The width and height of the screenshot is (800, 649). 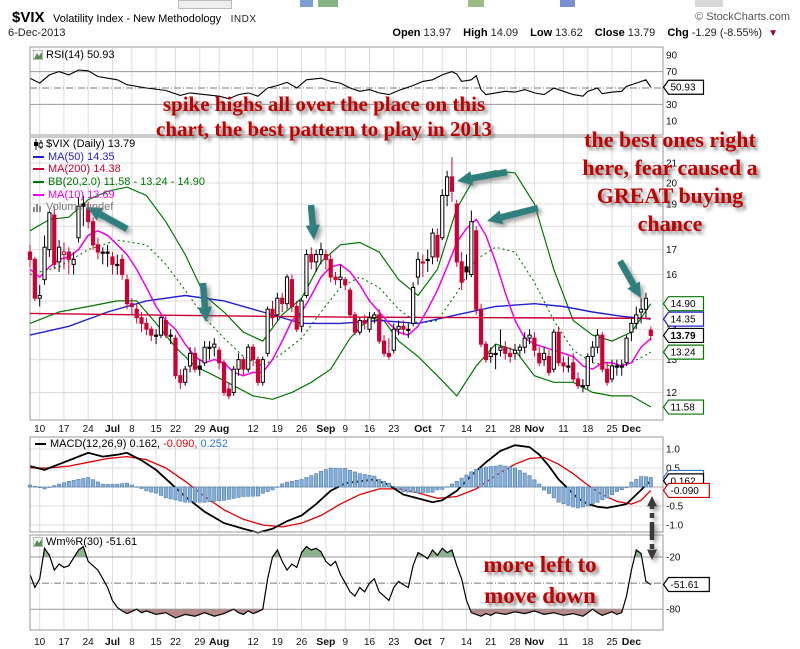 What do you see at coordinates (672, 360) in the screenshot?
I see `svg-text: 13` at bounding box center [672, 360].